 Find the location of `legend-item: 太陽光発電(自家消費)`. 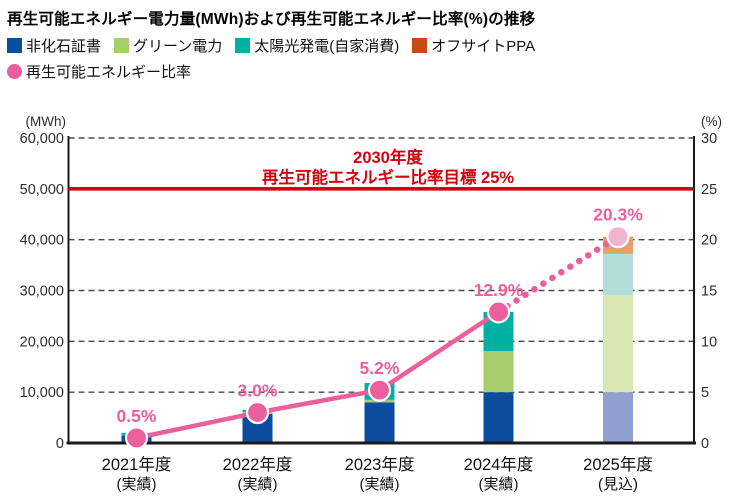

legend-item: 太陽光発電(自家消費) is located at coordinates (317, 45).